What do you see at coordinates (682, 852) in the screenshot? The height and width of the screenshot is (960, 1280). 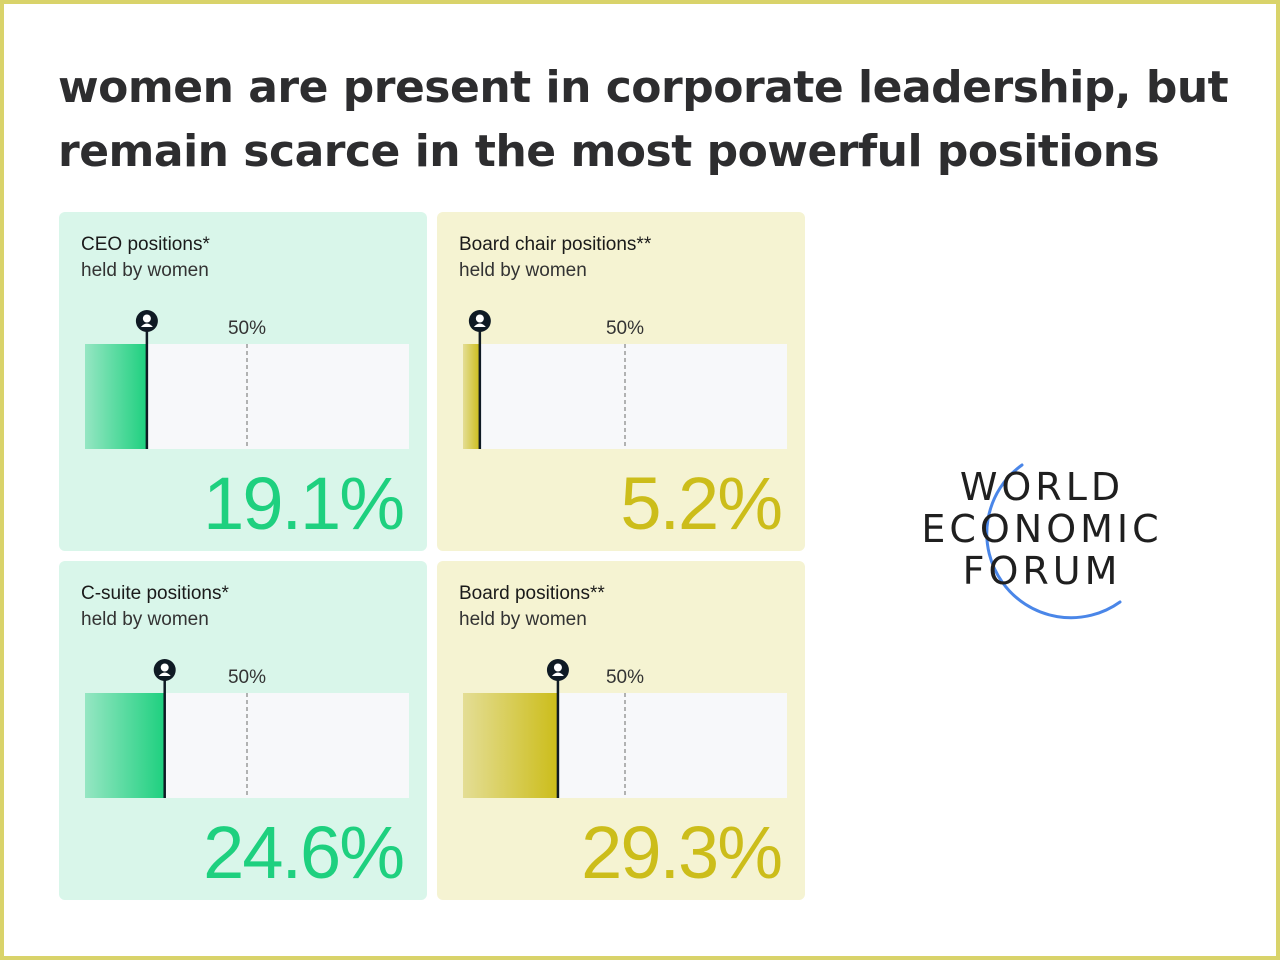 I see `board-value-label: 29.3%` at bounding box center [682, 852].